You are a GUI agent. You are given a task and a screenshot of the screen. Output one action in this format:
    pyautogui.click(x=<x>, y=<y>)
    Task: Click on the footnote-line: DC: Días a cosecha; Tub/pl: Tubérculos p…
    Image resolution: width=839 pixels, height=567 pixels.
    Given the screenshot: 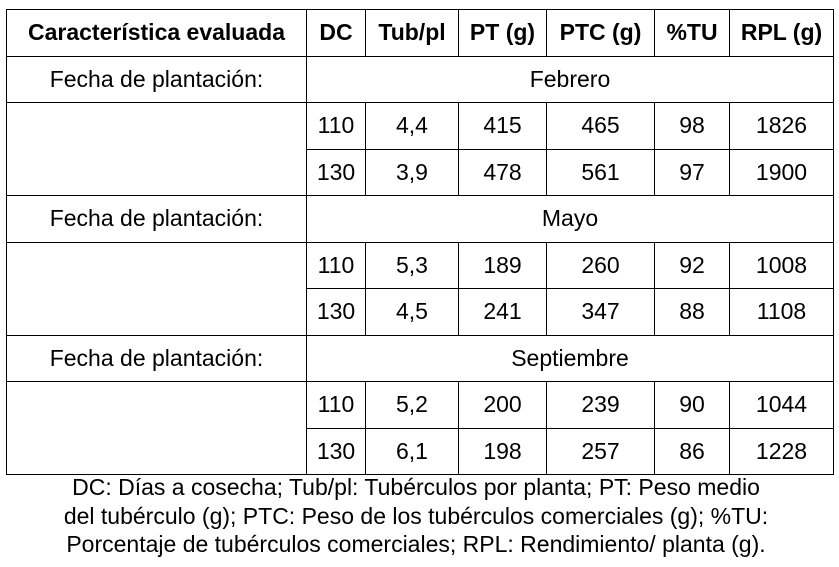 What is the action you would take?
    pyautogui.click(x=416, y=487)
    